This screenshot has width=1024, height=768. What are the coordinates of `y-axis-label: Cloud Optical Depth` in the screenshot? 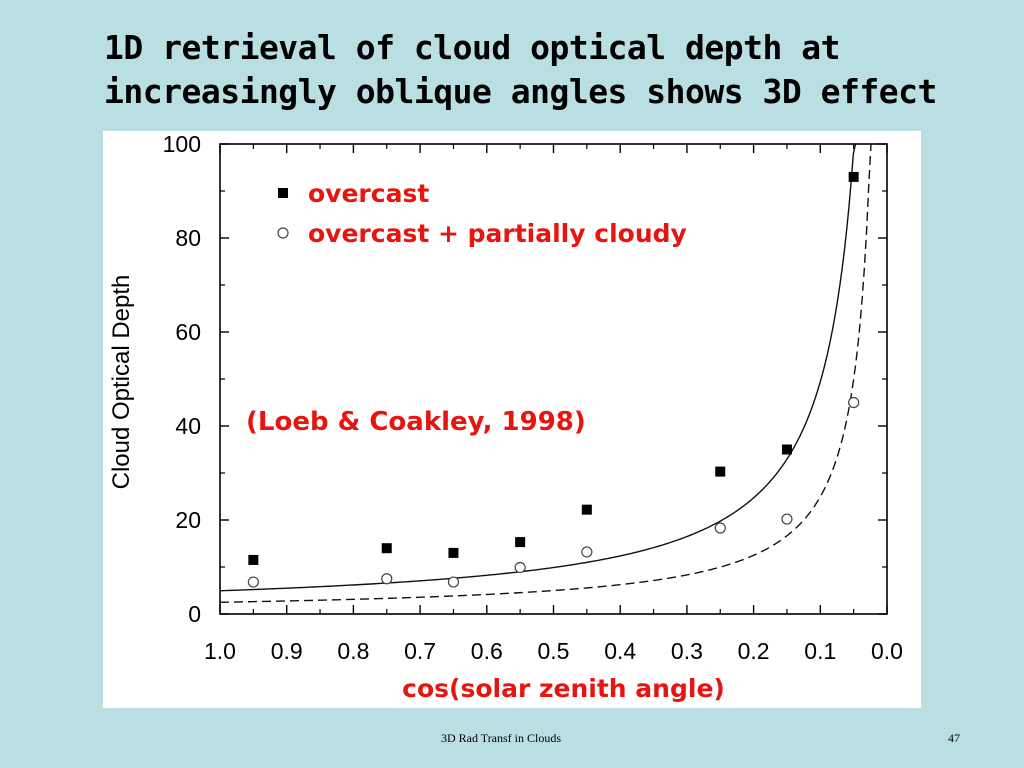 It's located at (121, 382).